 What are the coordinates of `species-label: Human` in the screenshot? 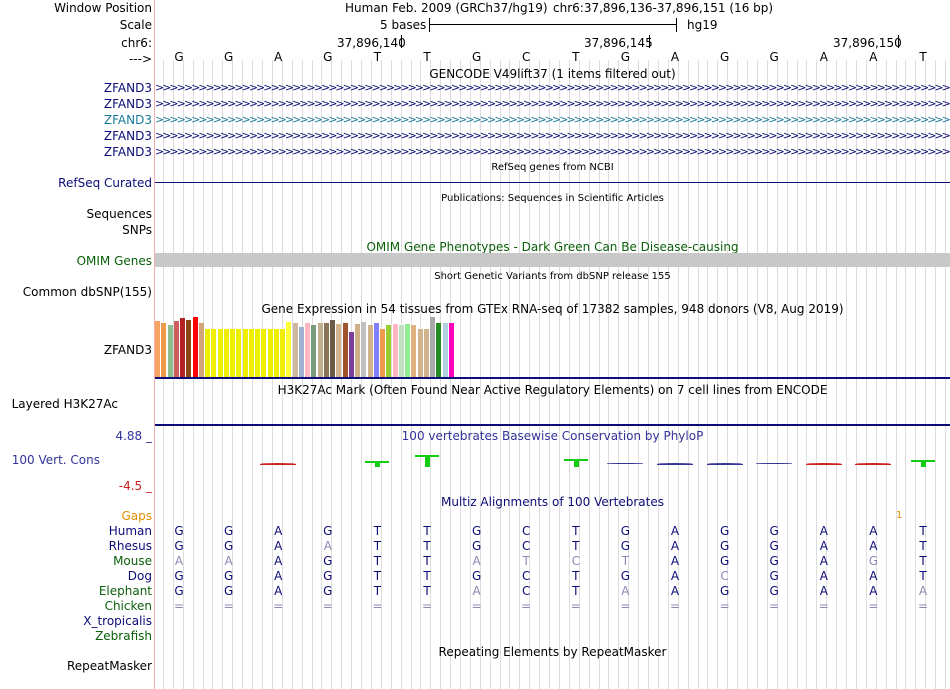 It's located at (130, 531).